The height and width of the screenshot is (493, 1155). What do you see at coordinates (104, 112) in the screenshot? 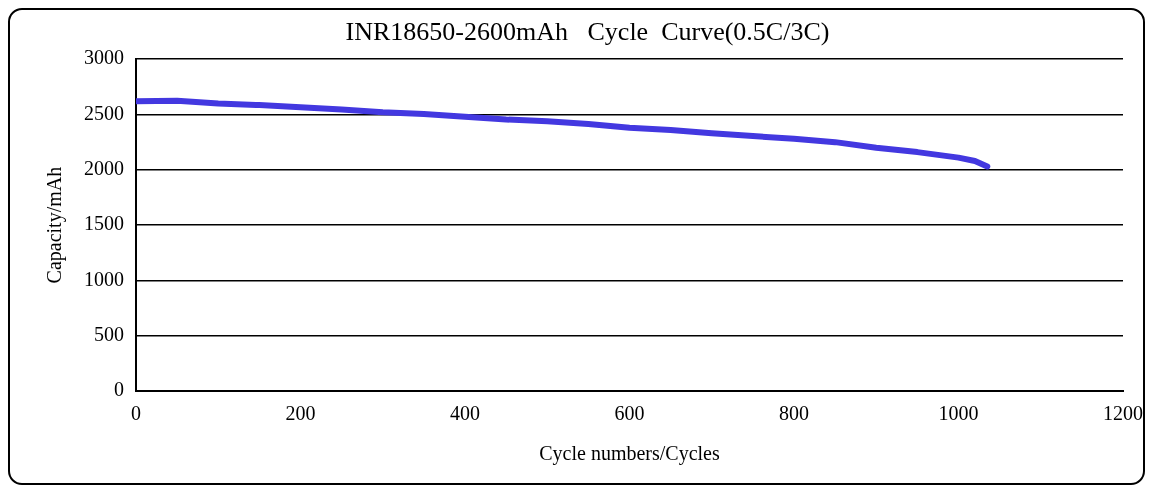
I see `y-tick-label: 2500` at bounding box center [104, 112].